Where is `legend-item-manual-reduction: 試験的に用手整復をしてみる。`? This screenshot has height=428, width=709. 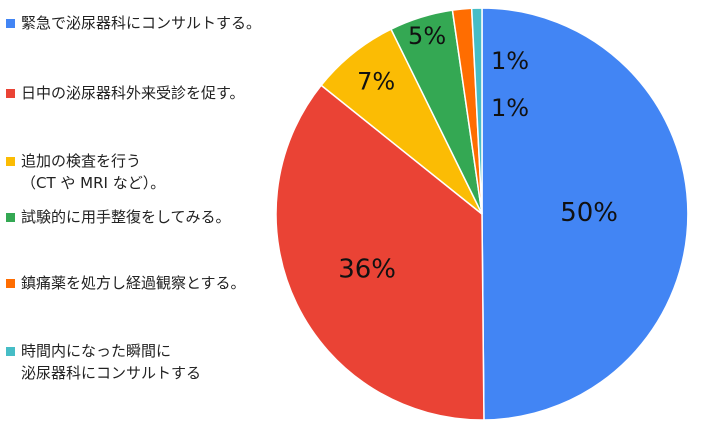
legend-item-manual-reduction: 試験的に用手整復をしてみる。 is located at coordinates (118, 217).